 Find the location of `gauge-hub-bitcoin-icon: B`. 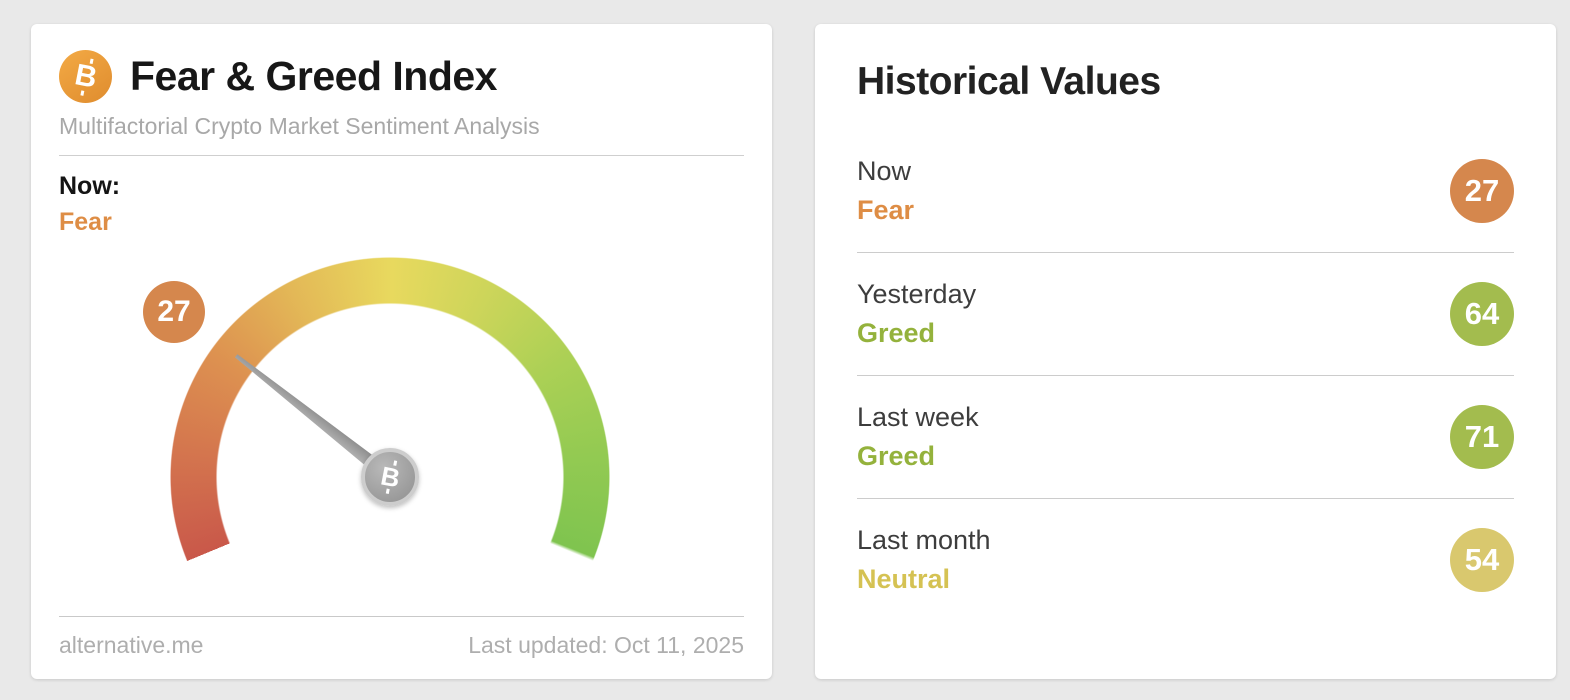

gauge-hub-bitcoin-icon: B is located at coordinates (390, 477).